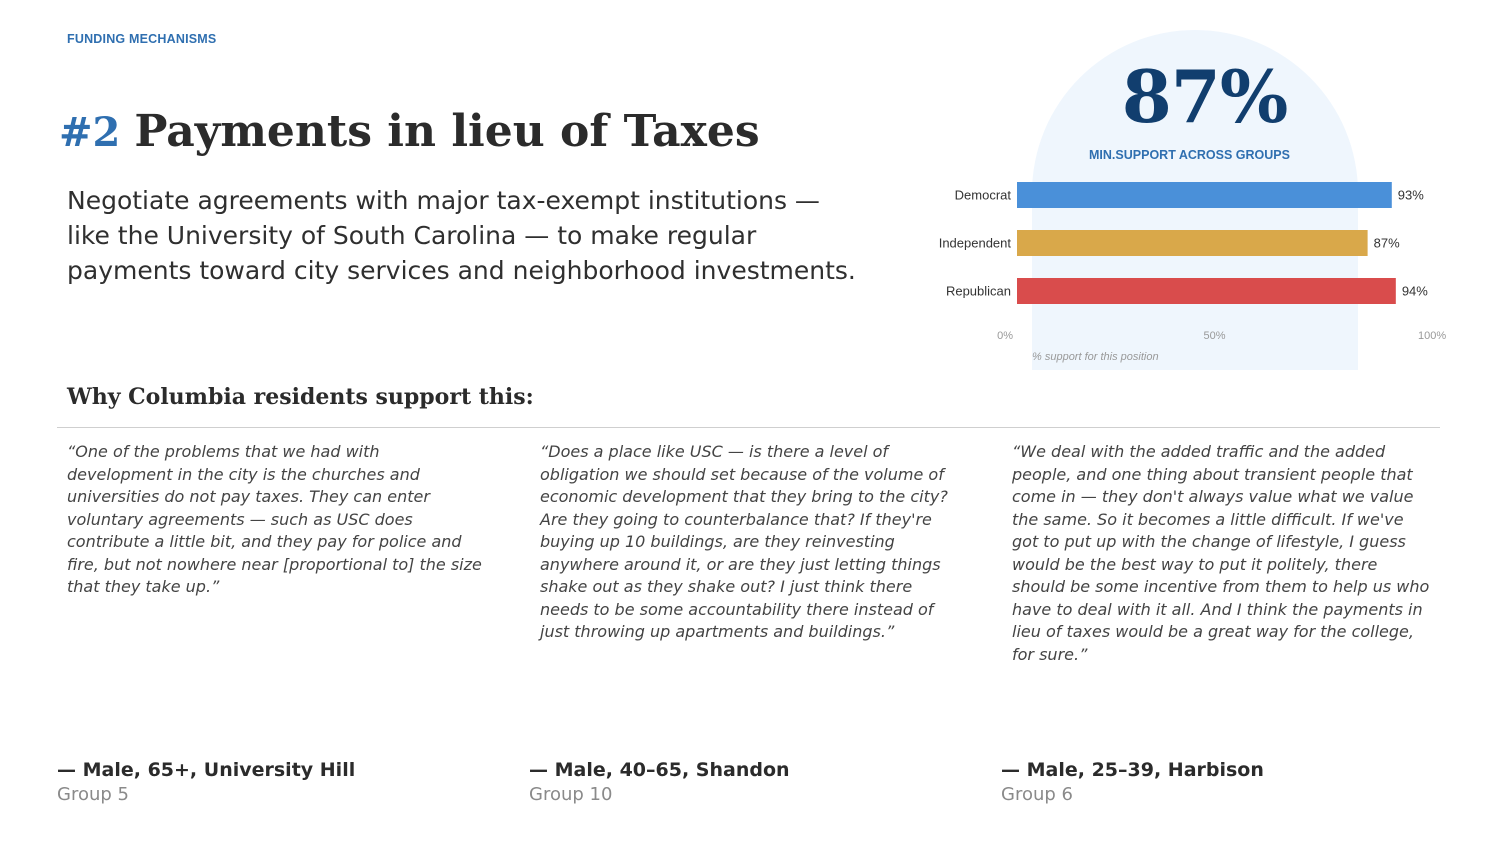 This screenshot has height=844, width=1500. What do you see at coordinates (1387, 243) in the screenshot?
I see `bar-value-label: 87%` at bounding box center [1387, 243].